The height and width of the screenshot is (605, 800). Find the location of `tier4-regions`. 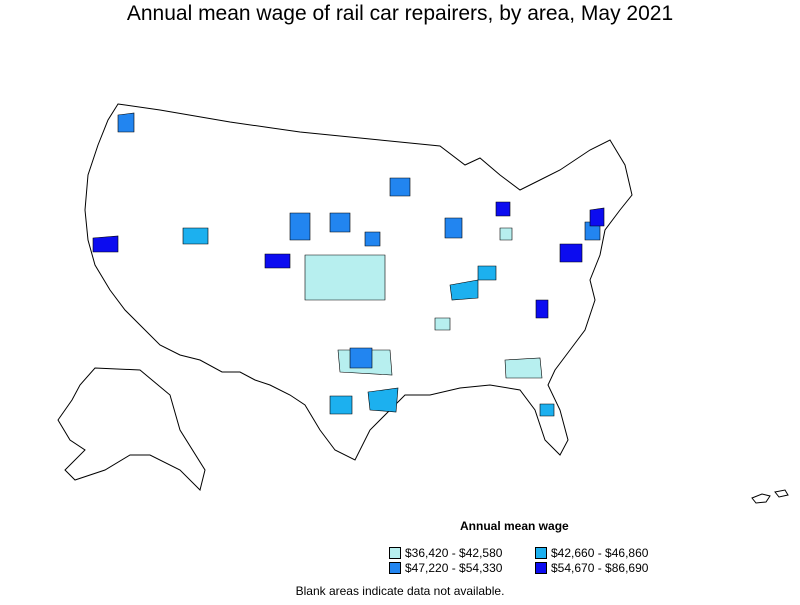

tier4-regions is located at coordinates (348, 260).